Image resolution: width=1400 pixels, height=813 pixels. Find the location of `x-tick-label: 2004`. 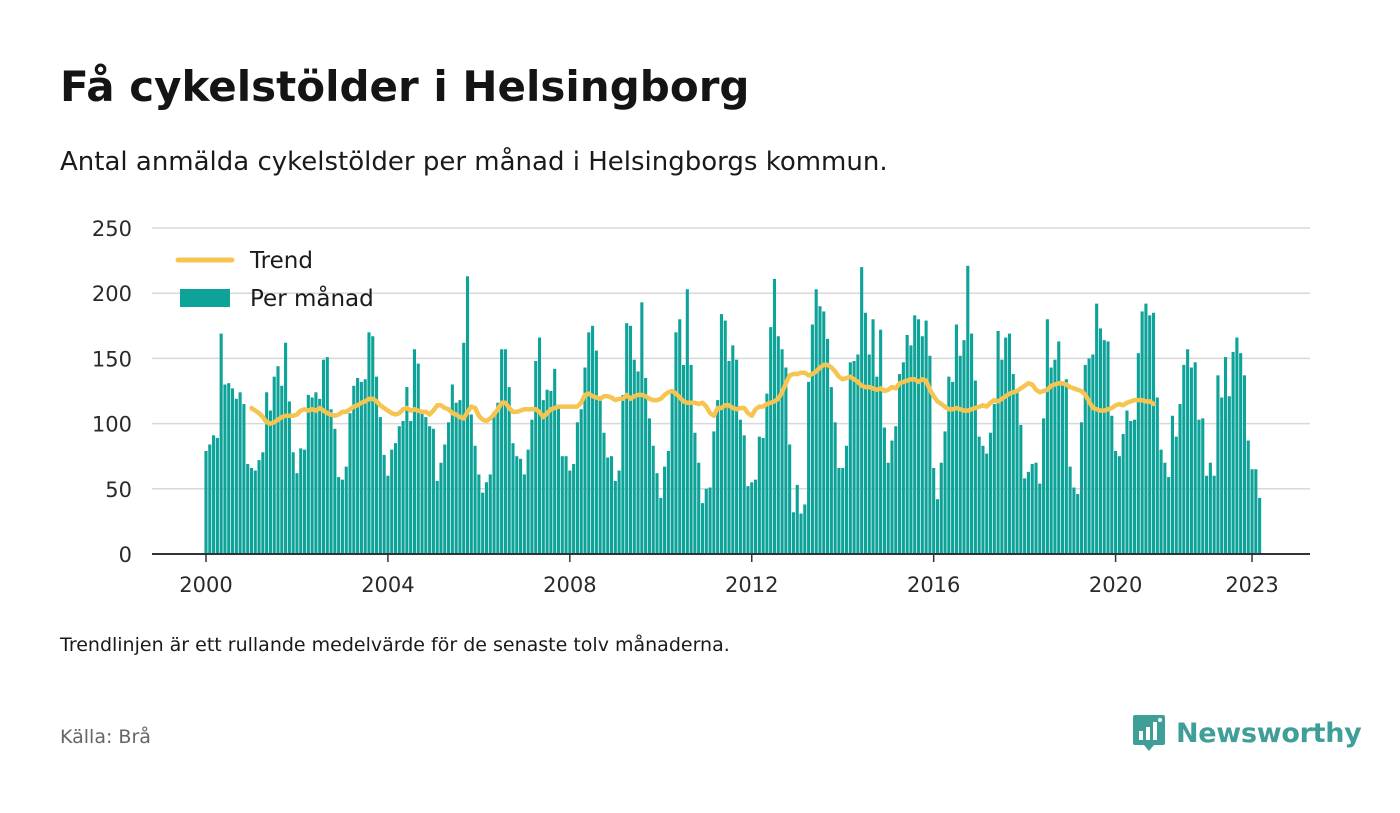

x-tick-label: 2004 is located at coordinates (387, 585).